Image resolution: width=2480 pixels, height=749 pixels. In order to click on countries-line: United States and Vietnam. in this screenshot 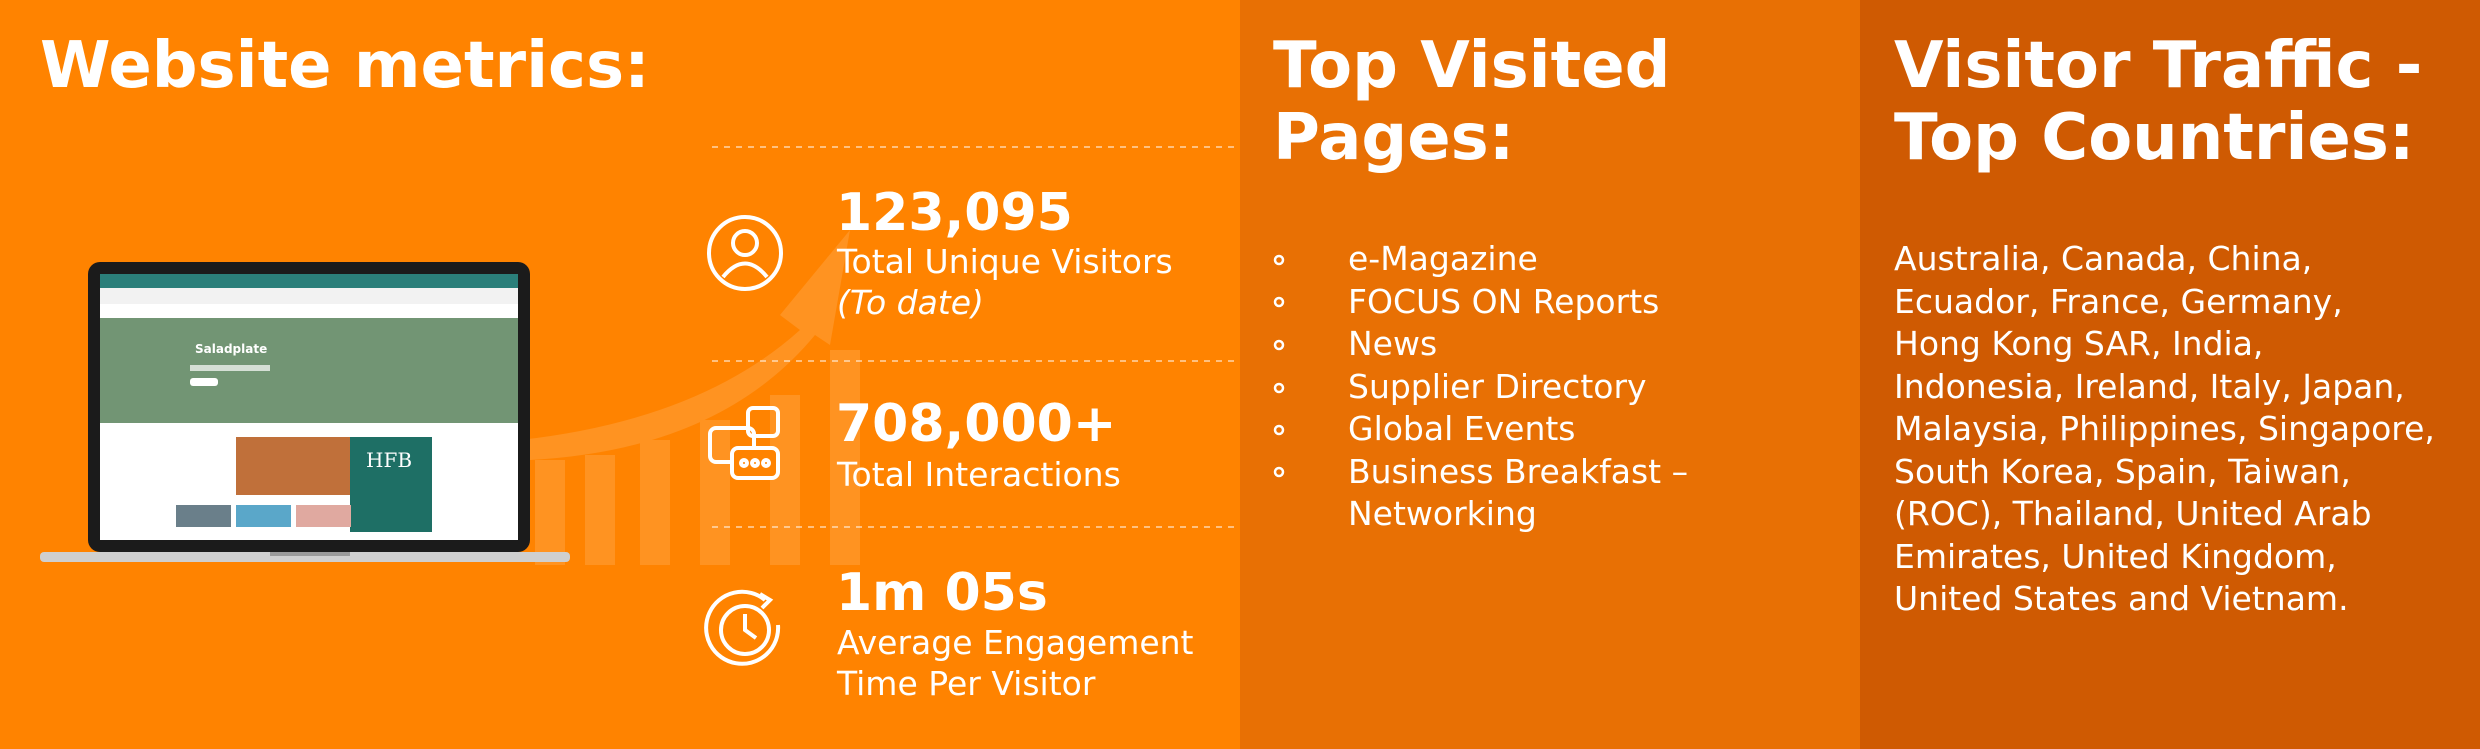, I will do `click(2121, 598)`.